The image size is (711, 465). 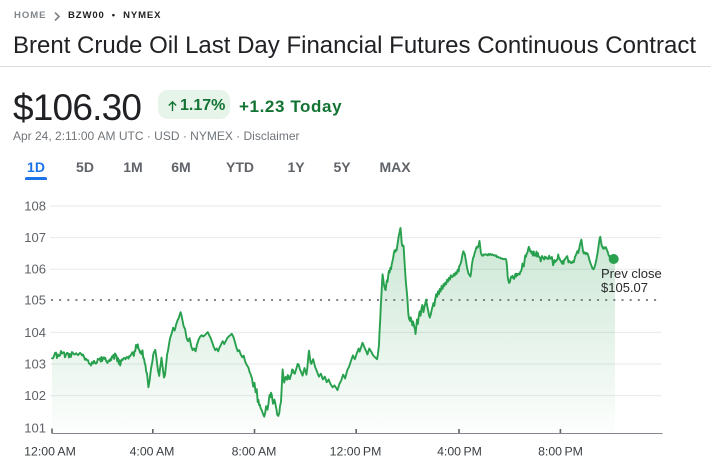 What do you see at coordinates (35, 364) in the screenshot?
I see `svg-text: 103` at bounding box center [35, 364].